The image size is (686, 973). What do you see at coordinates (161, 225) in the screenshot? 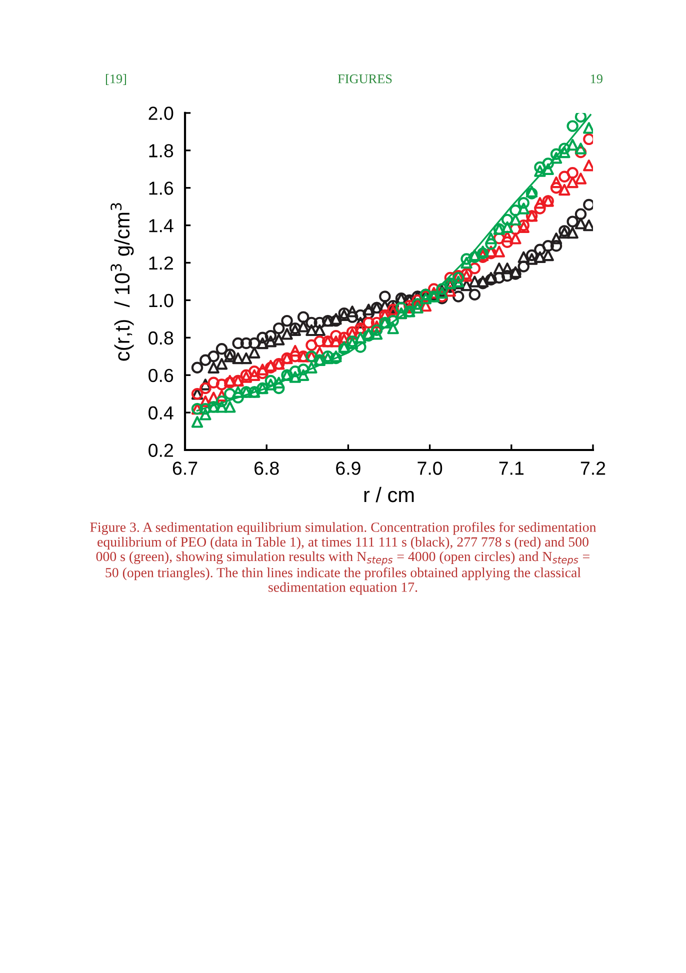
I see `y-tick-label: 1.4` at bounding box center [161, 225].